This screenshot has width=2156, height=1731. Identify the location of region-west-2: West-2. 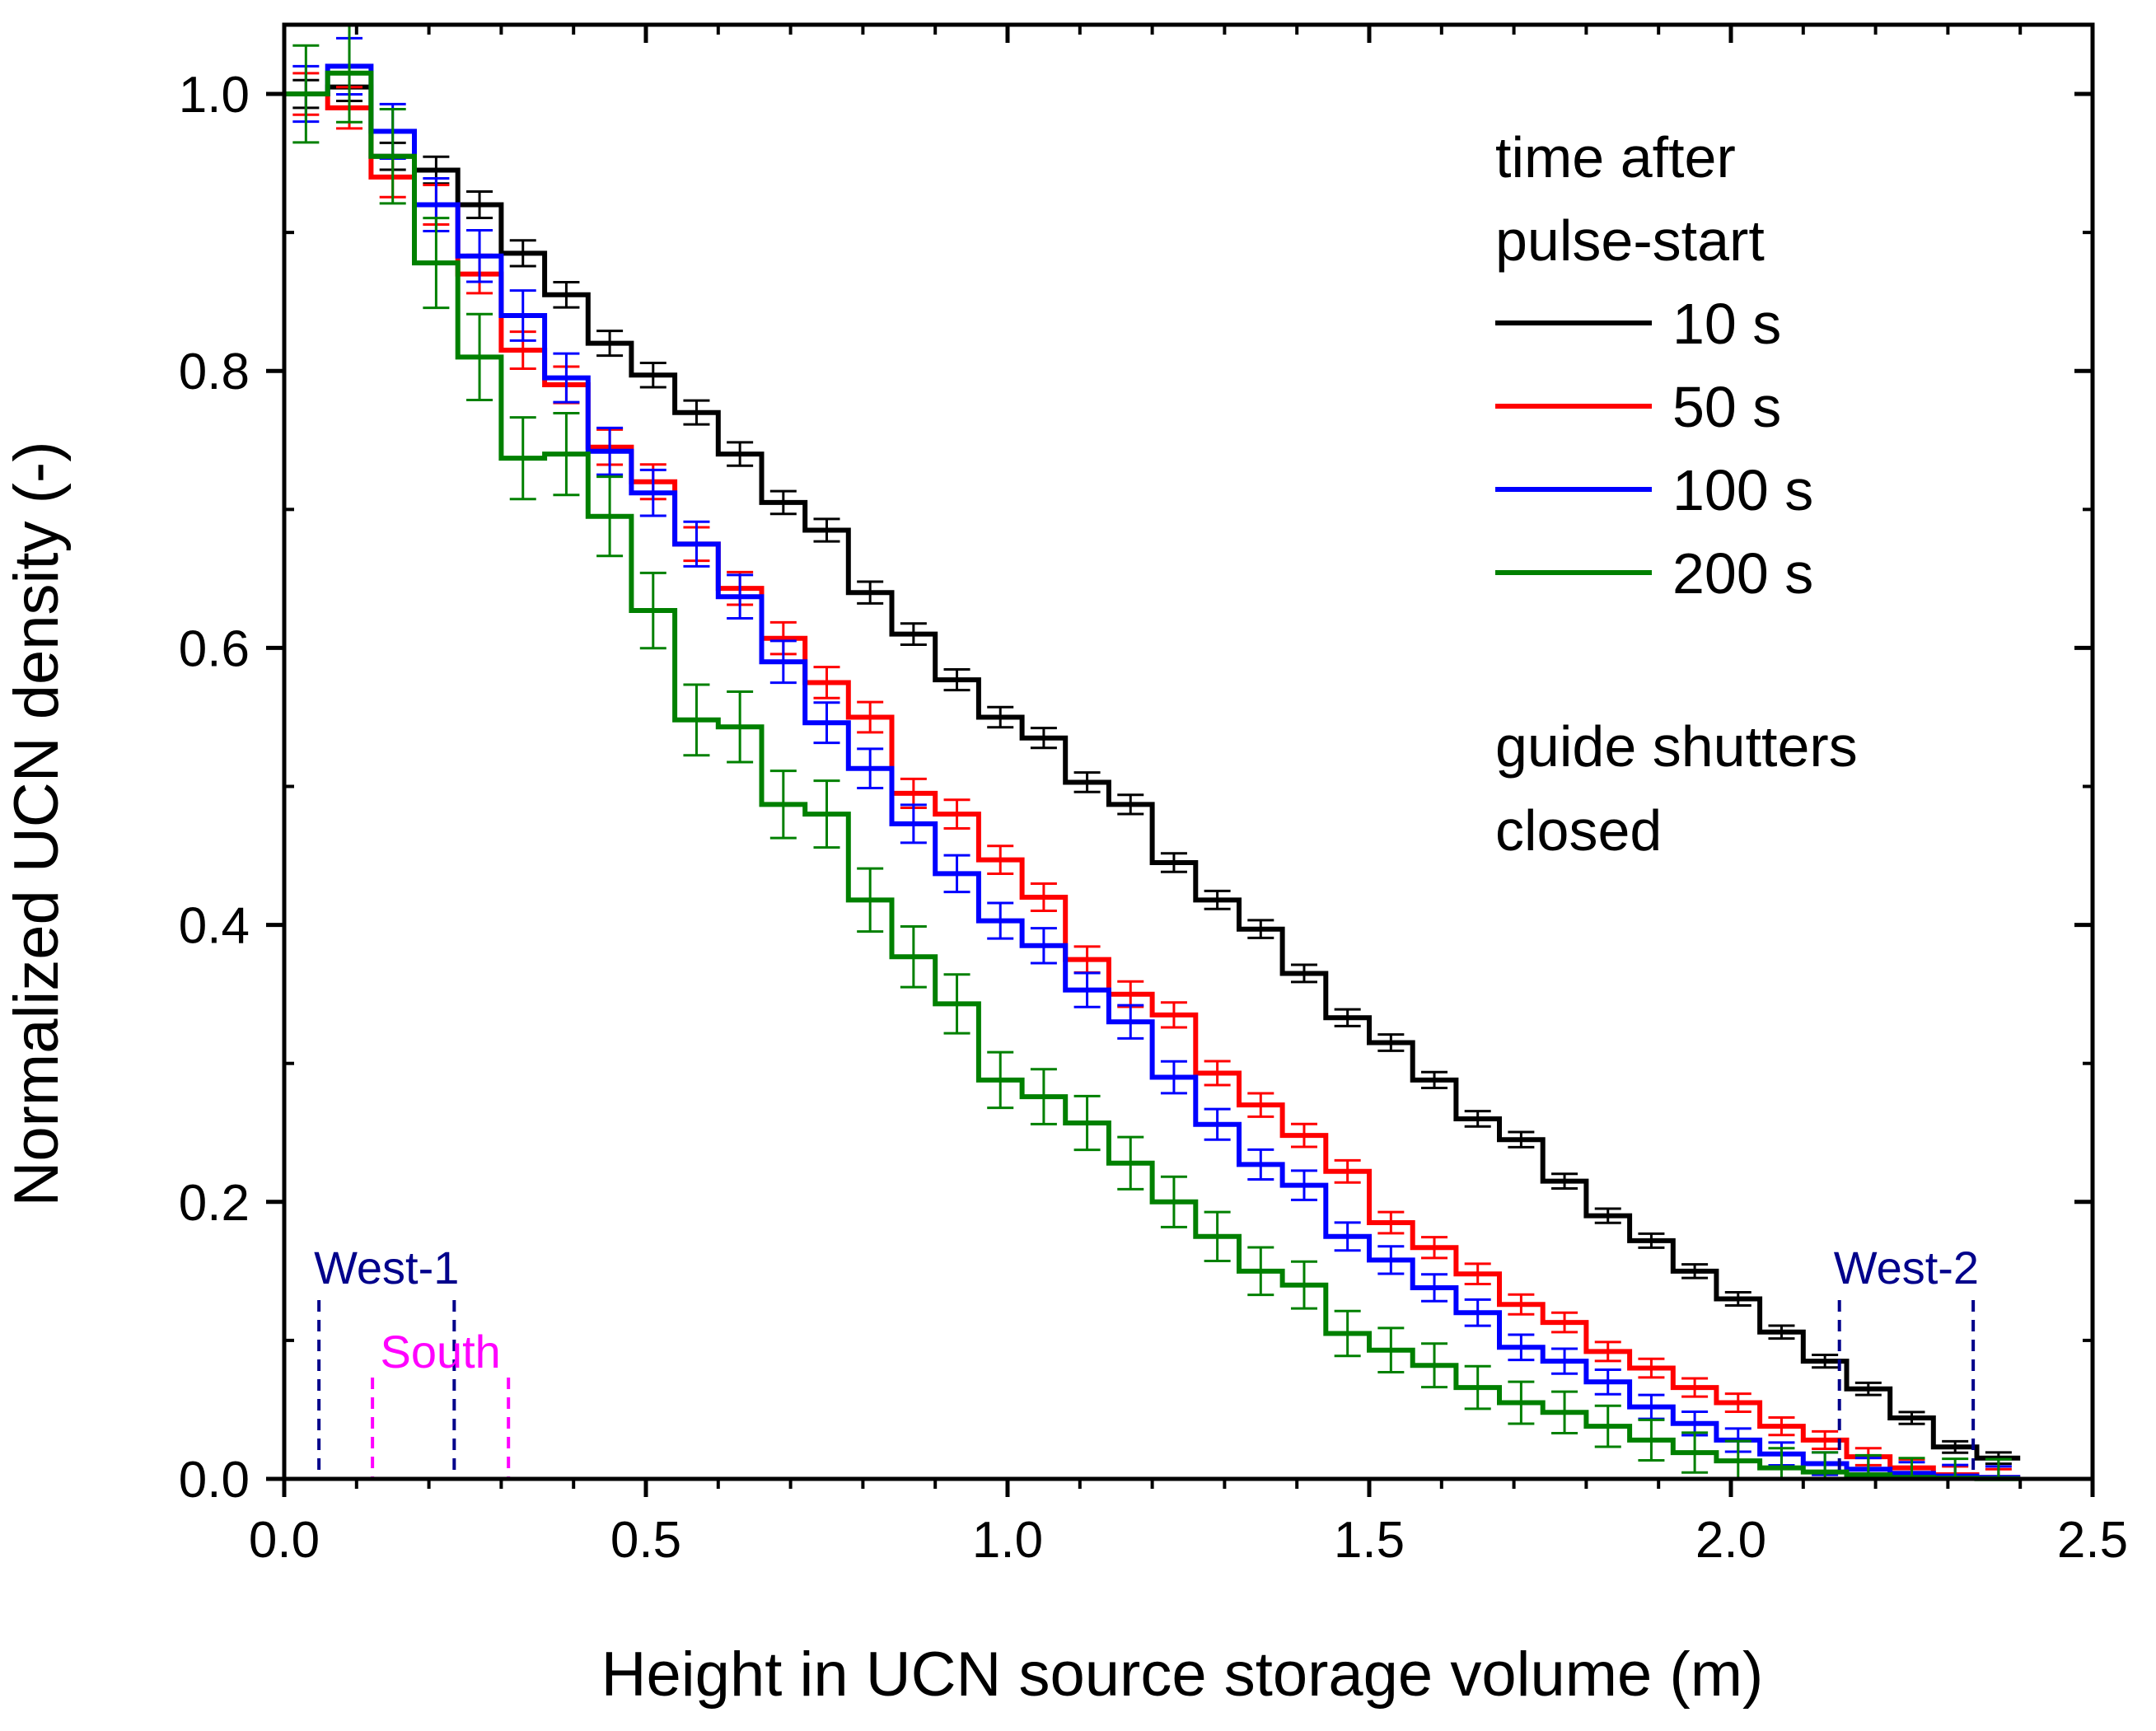
(1906, 1360).